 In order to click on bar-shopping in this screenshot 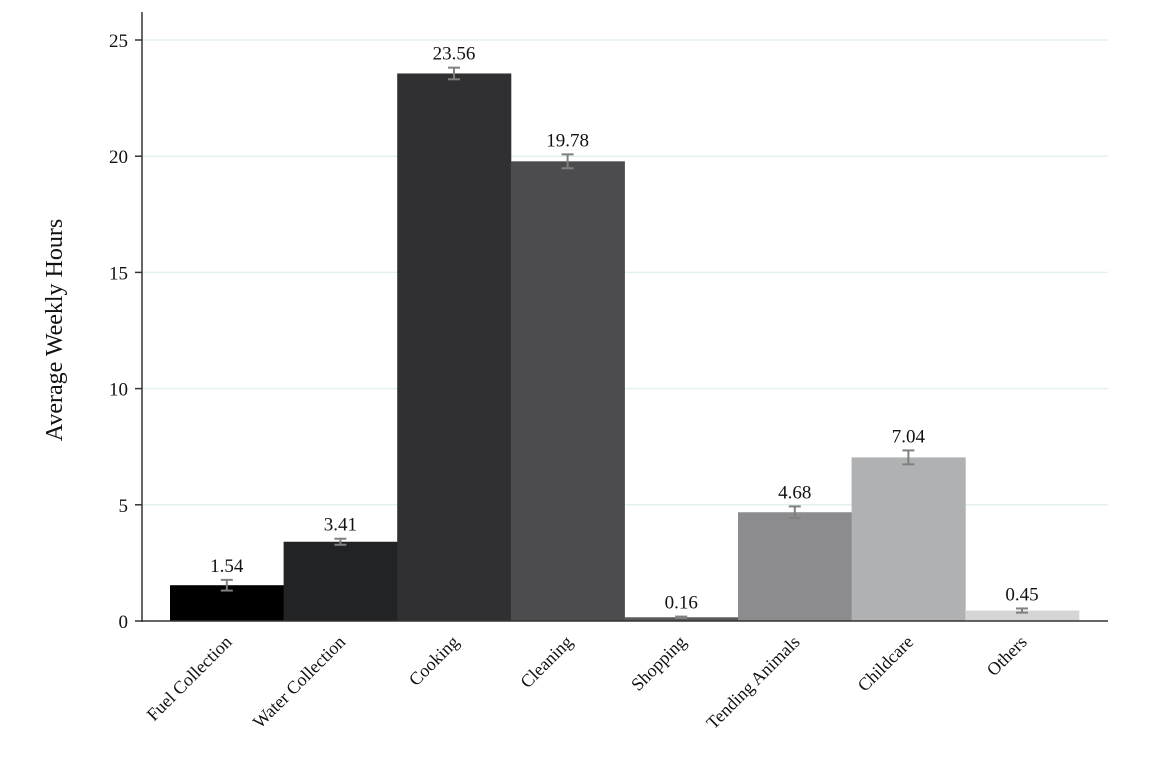, I will do `click(681, 619)`.